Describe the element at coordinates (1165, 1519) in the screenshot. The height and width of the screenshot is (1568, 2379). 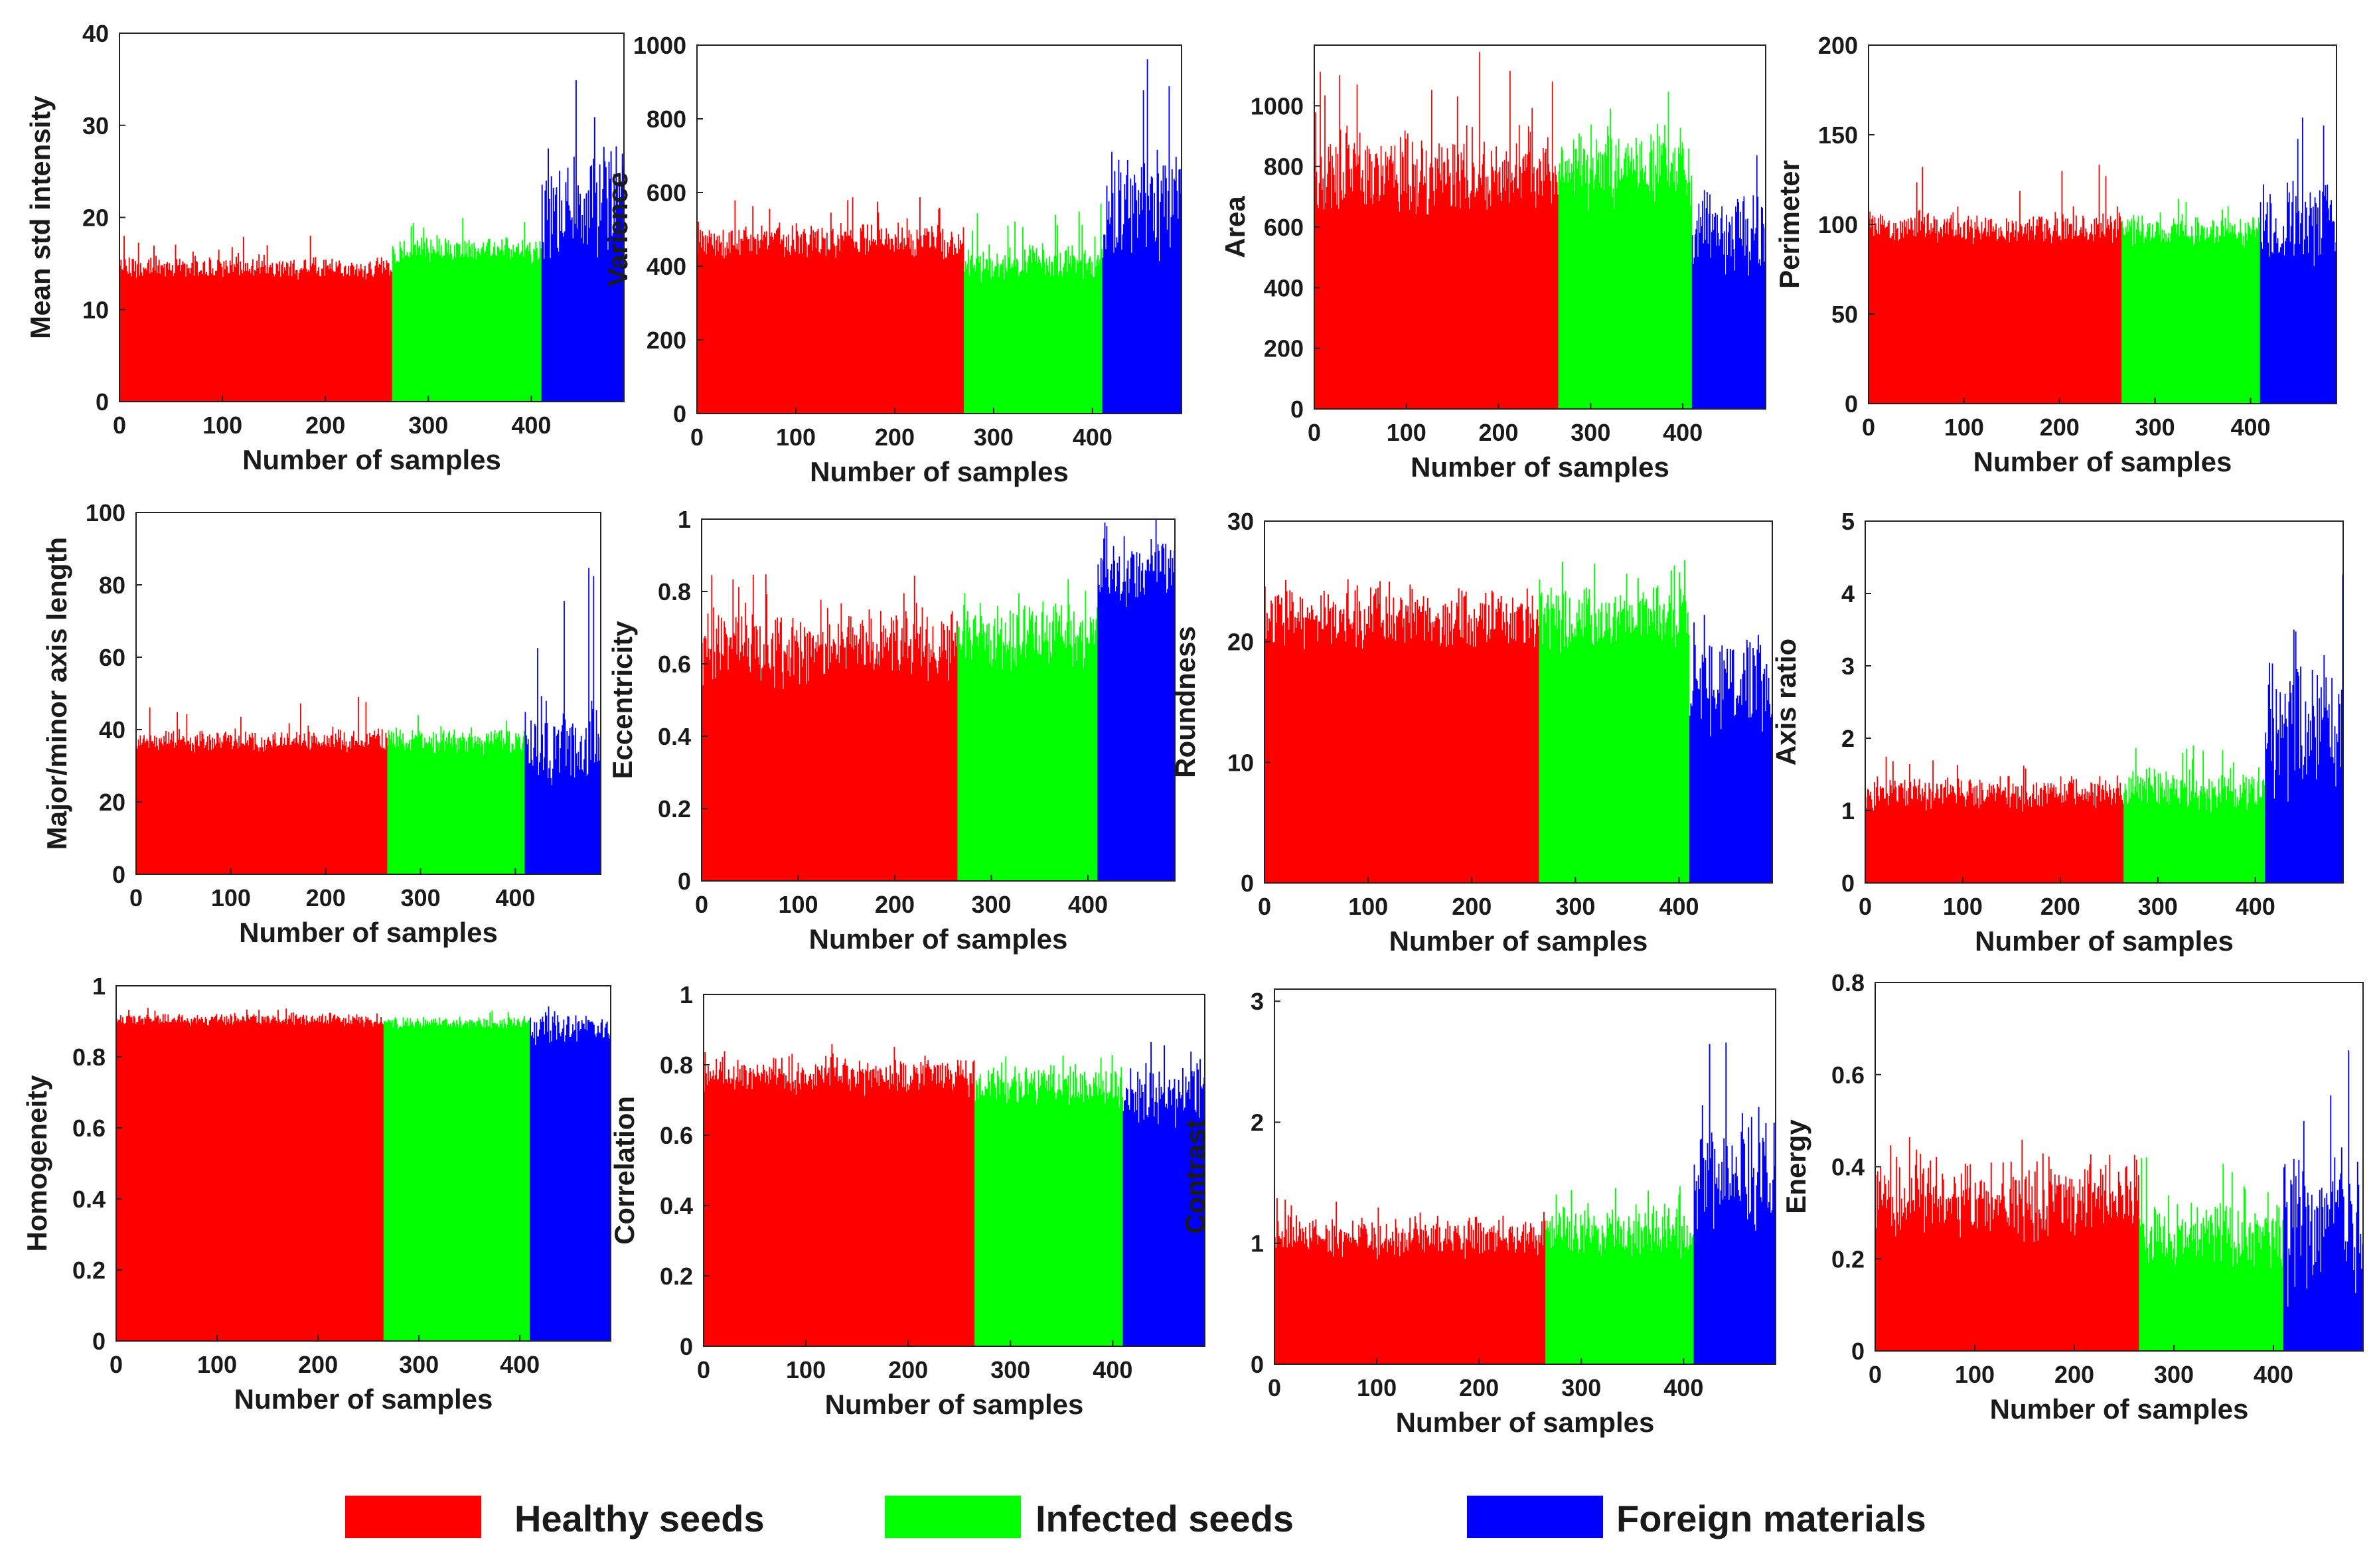
I see `legend-label-infected: Infected seeds` at that location.